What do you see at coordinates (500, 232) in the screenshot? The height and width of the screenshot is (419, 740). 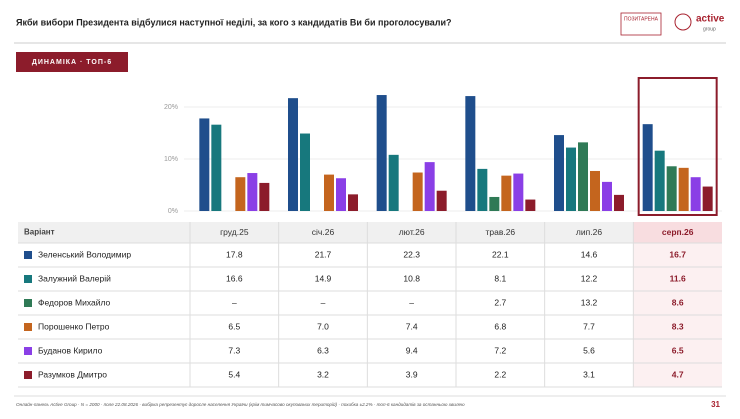 I see `column-header: трав.26` at bounding box center [500, 232].